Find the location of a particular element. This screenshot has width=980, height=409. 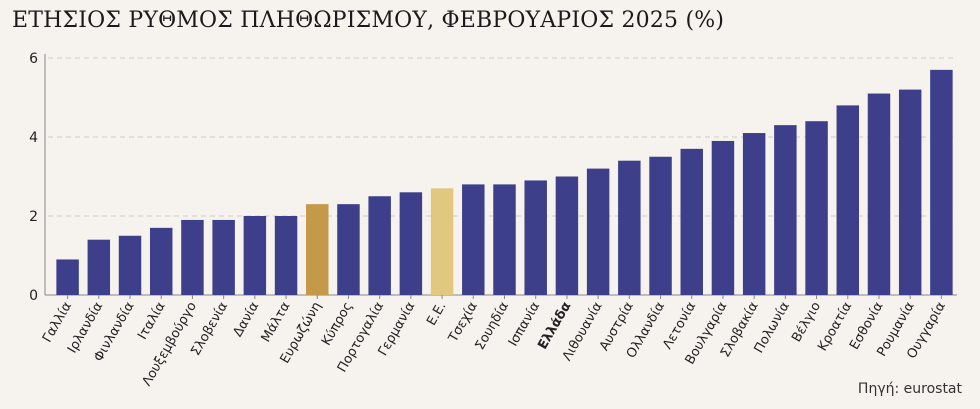

x-tick-label: Βέλγιο is located at coordinates (806, 321).